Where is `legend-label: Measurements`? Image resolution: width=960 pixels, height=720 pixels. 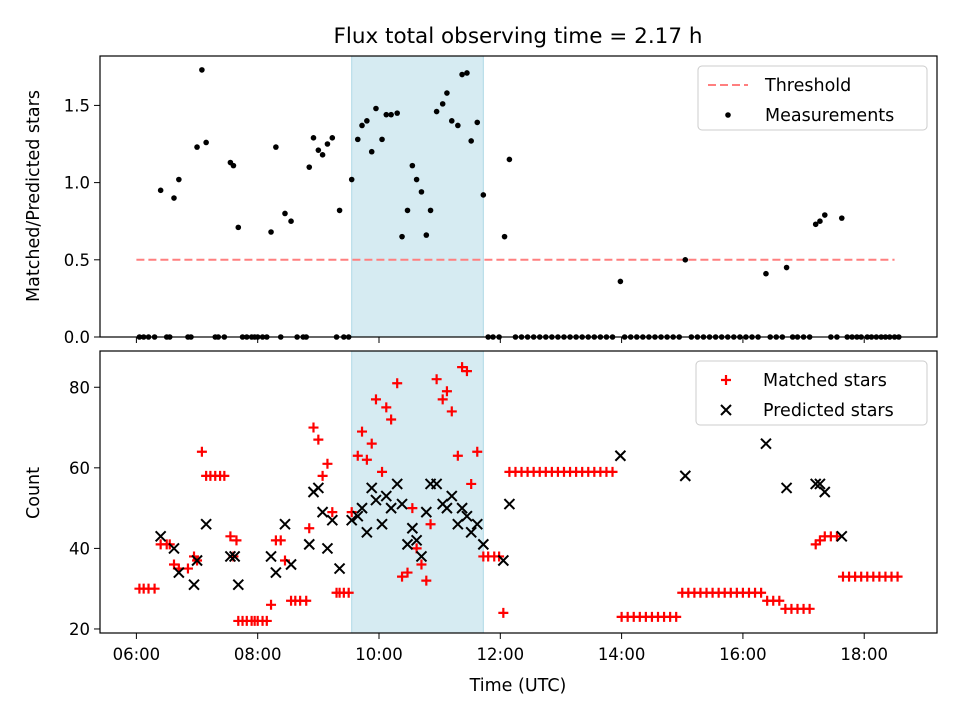 legend-label: Measurements is located at coordinates (829, 116).